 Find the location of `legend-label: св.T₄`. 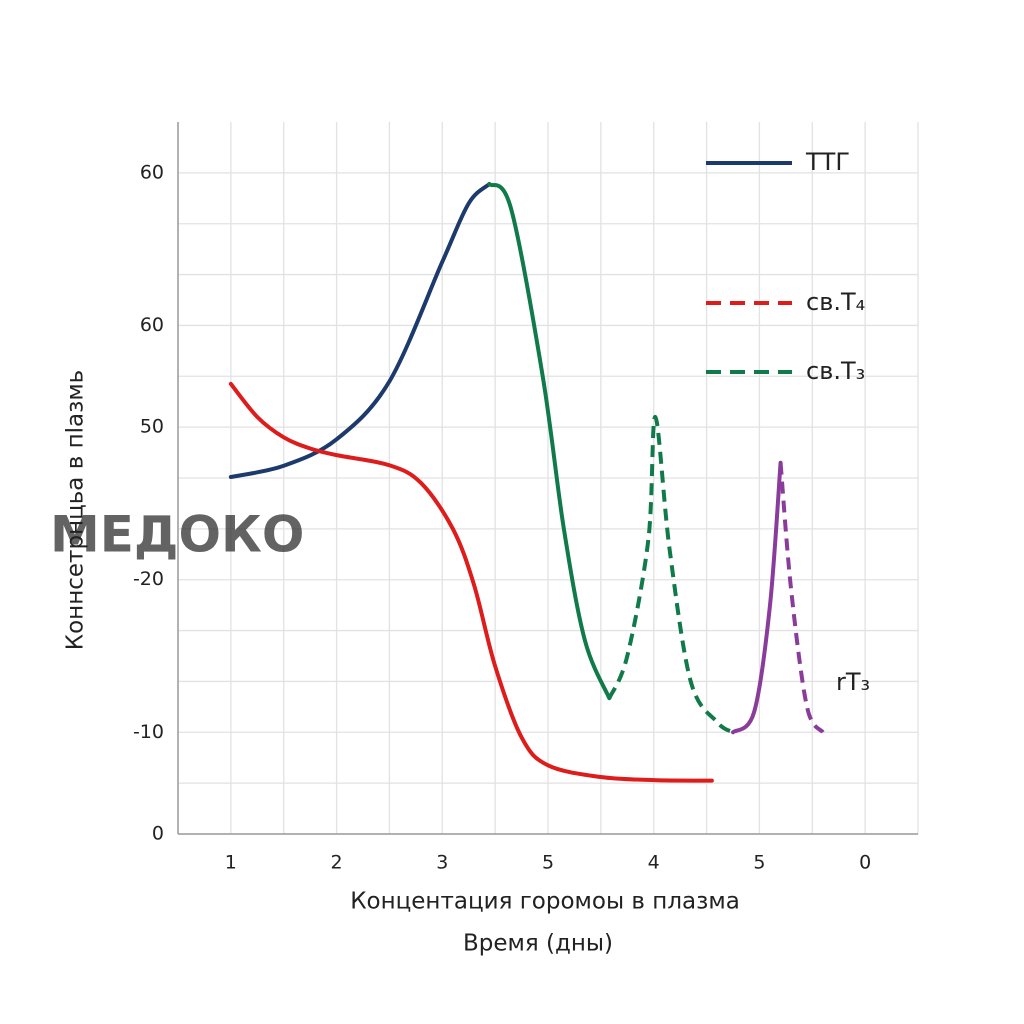

legend-label: св.T₄ is located at coordinates (835, 302).